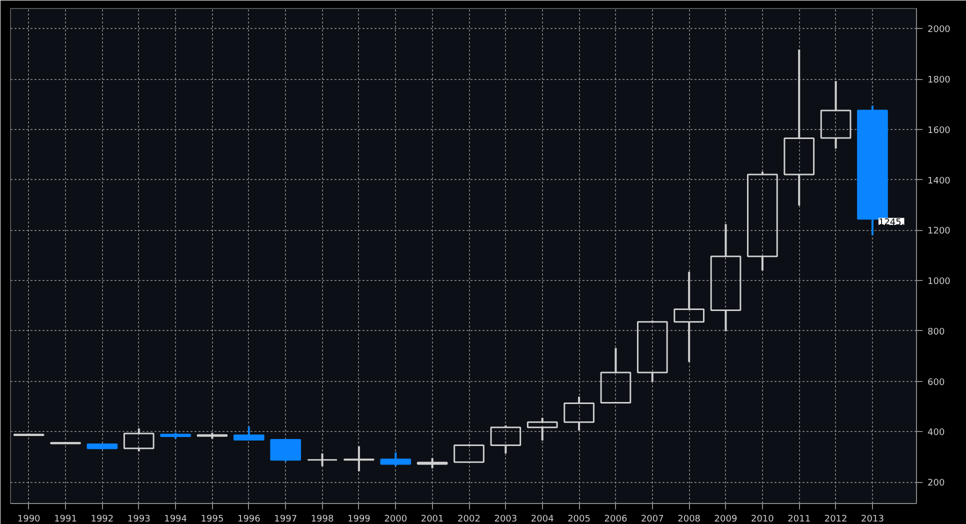 The image size is (966, 524). What do you see at coordinates (432, 519) in the screenshot?
I see `x-tick-label: 2001` at bounding box center [432, 519].